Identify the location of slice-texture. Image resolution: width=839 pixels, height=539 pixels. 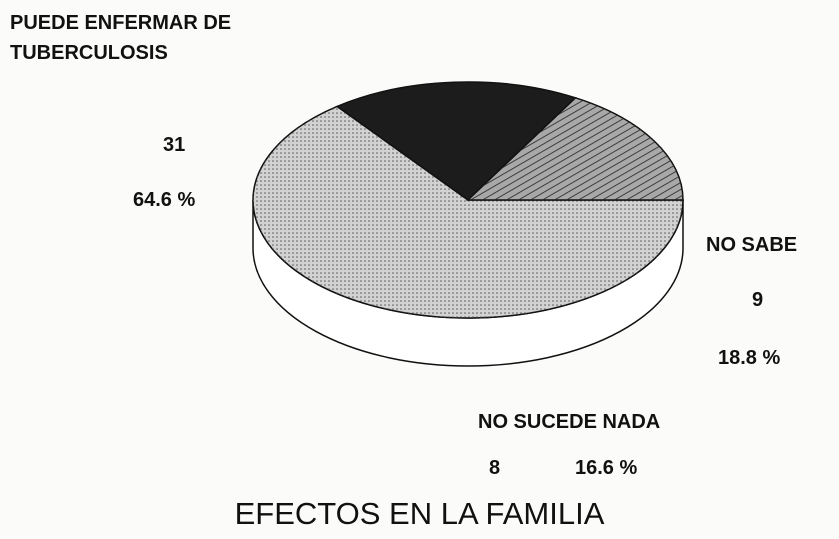
(575, 148).